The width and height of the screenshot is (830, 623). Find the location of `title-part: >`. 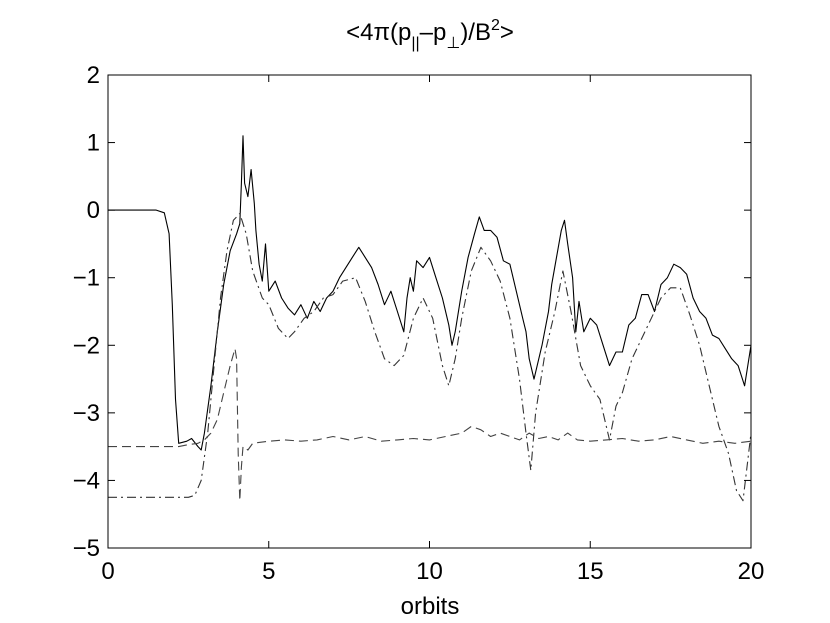

title-part: > is located at coordinates (507, 32).